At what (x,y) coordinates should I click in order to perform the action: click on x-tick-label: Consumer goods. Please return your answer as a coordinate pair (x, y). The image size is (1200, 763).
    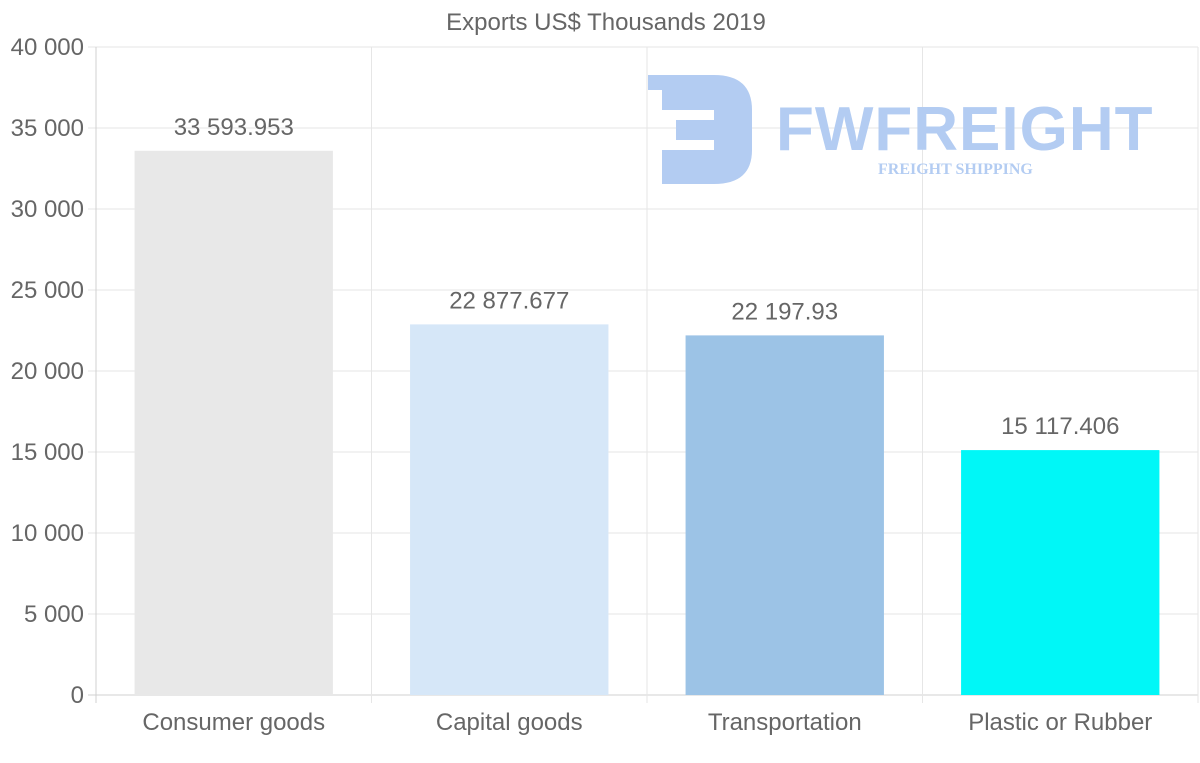
    Looking at the image, I should click on (233, 722).